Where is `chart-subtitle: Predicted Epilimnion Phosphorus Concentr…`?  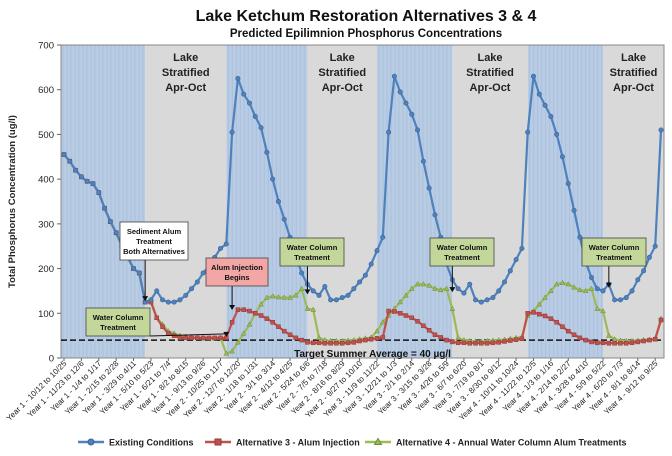 chart-subtitle: Predicted Epilimnion Phosphorus Concentr… is located at coordinates (366, 34).